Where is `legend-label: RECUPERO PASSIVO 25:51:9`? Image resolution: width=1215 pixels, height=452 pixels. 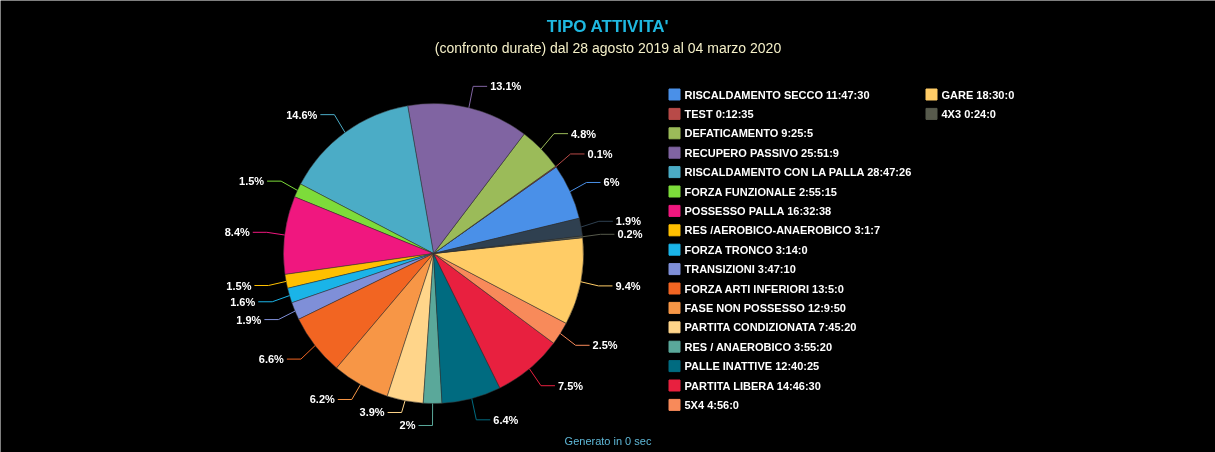 legend-label: RECUPERO PASSIVO 25:51:9 is located at coordinates (761, 152).